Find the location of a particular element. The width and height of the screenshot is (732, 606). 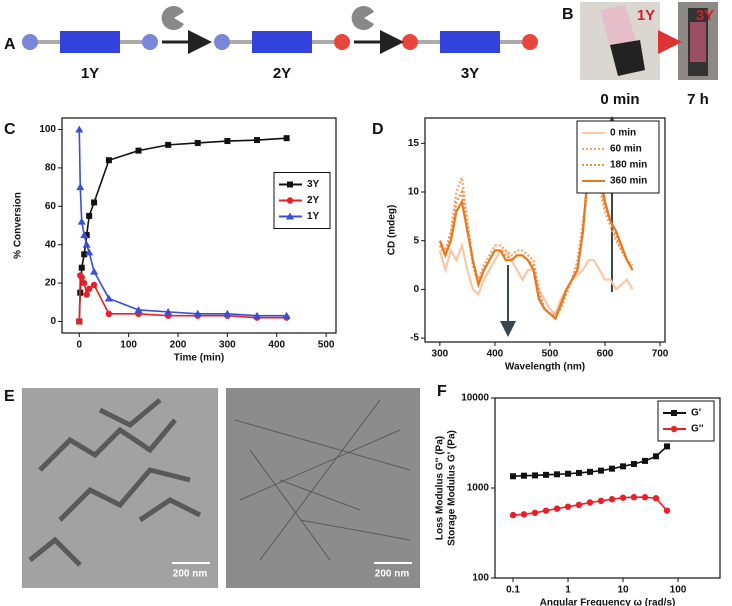

legend-label: G' is located at coordinates (696, 413).